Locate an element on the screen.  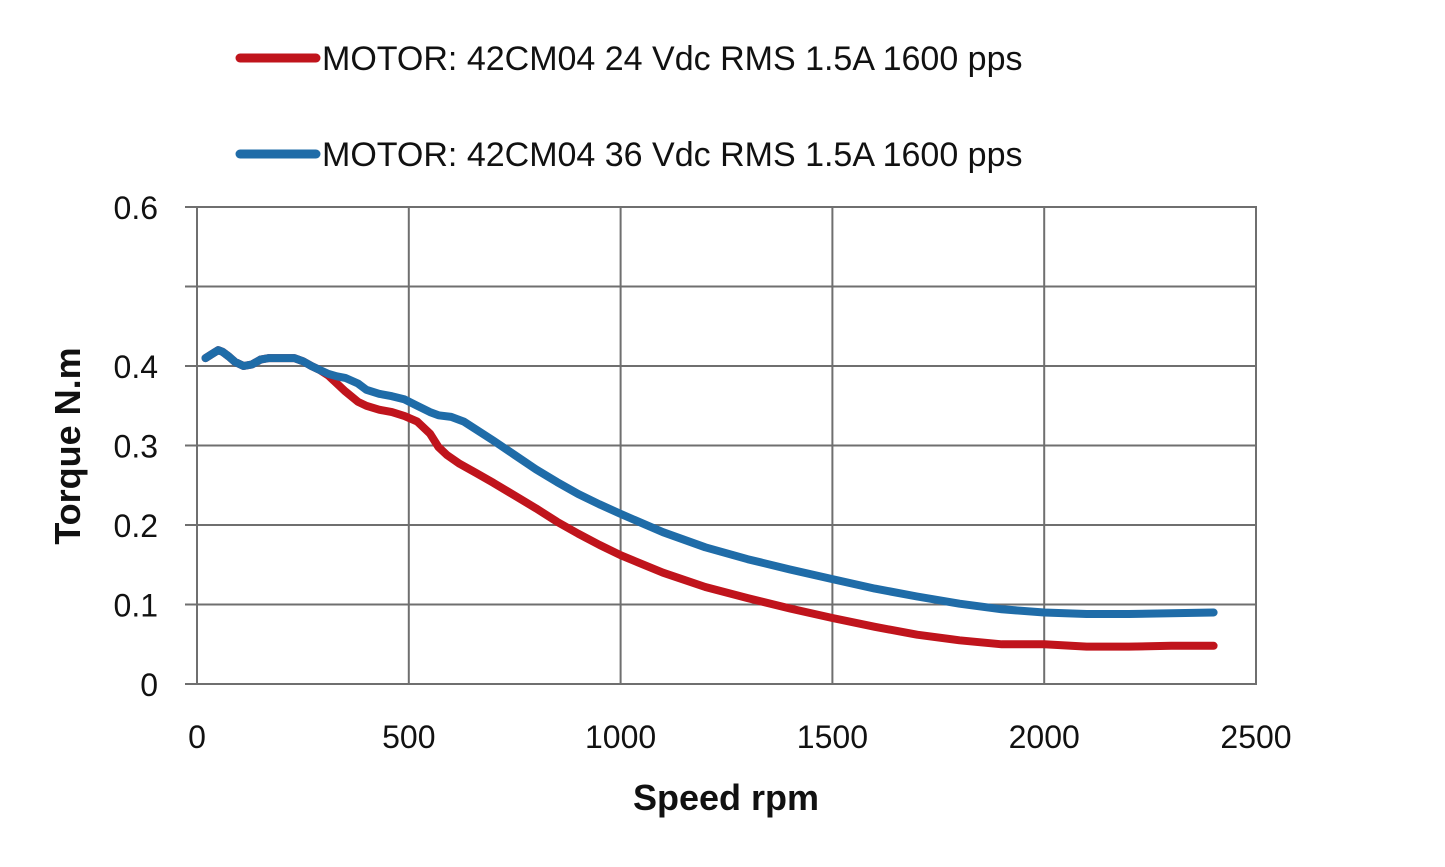
x-axis-title: Speed rpm is located at coordinates (726, 797).